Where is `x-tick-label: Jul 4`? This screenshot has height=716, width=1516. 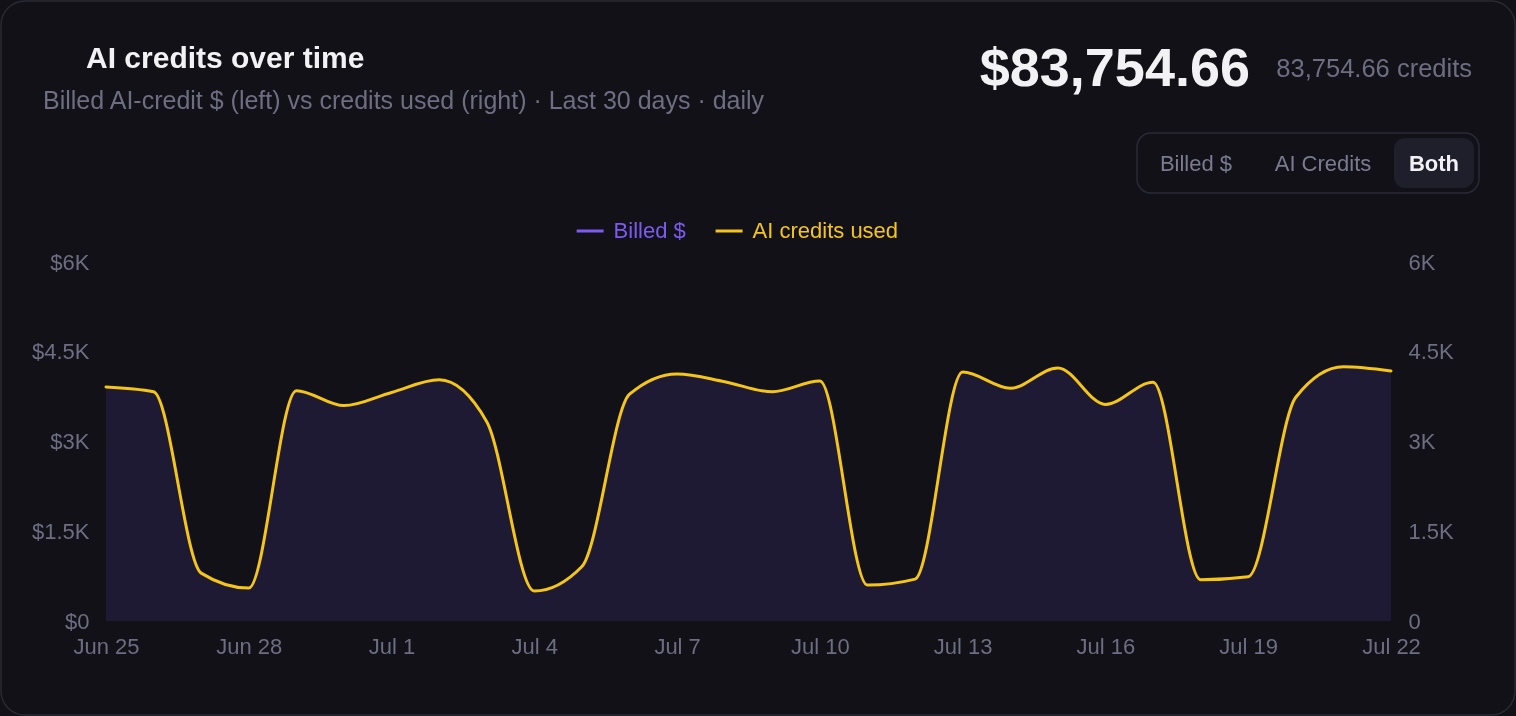 x-tick-label: Jul 4 is located at coordinates (535, 646).